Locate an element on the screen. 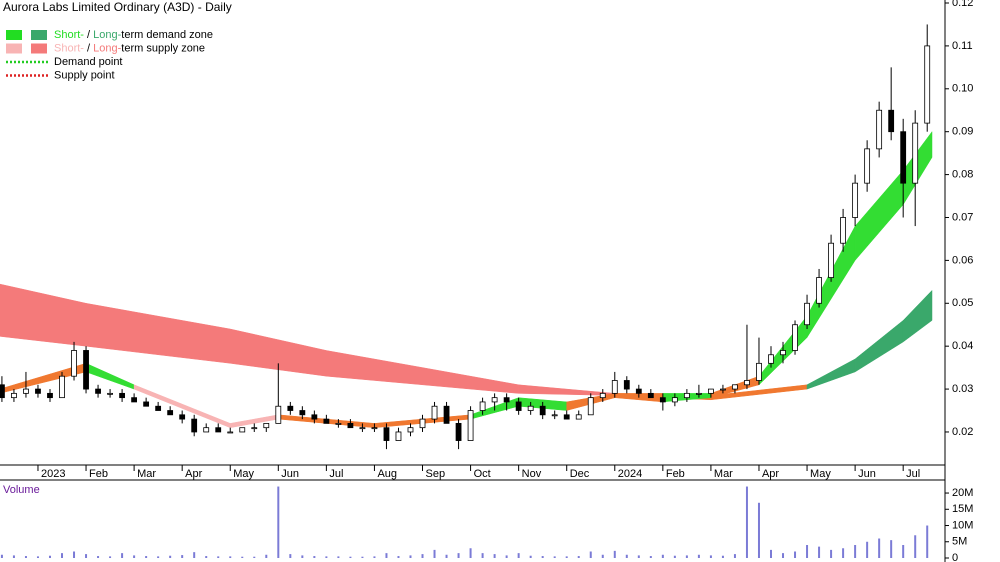 This screenshot has height=562, width=1000. legend-text: / is located at coordinates (88, 35).